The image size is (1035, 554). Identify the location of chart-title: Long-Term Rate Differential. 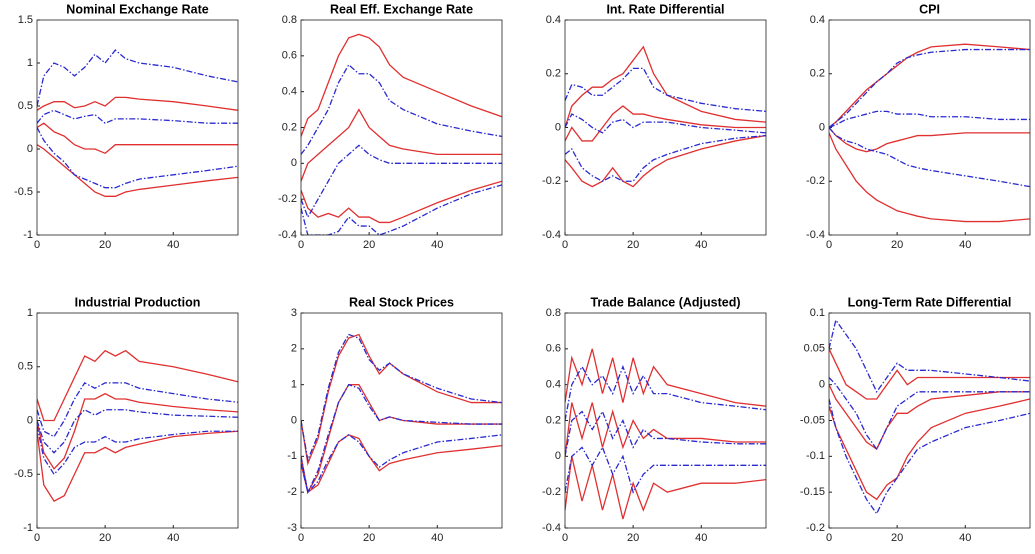
(930, 302).